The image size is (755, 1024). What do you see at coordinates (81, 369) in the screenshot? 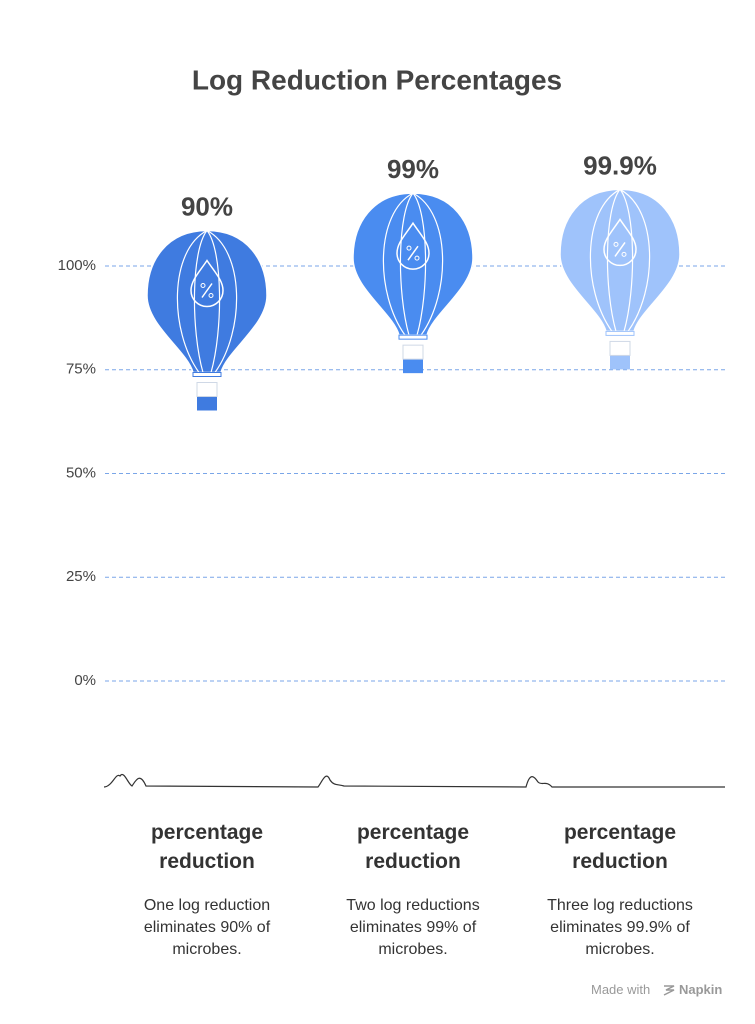
I see `y-tick-label: 75%` at bounding box center [81, 369].